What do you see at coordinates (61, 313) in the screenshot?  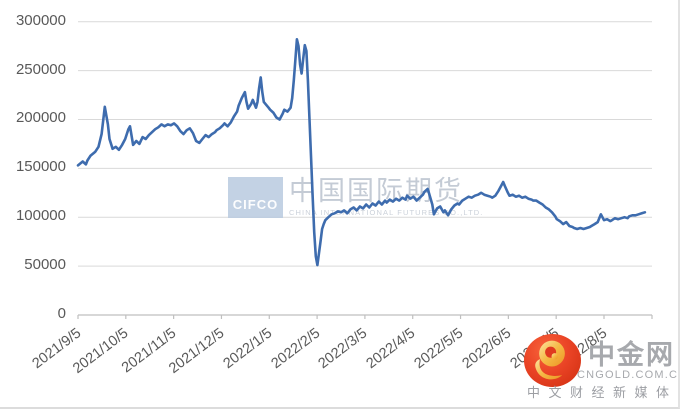 I see `y-axis-tick-label: 0` at bounding box center [61, 313].